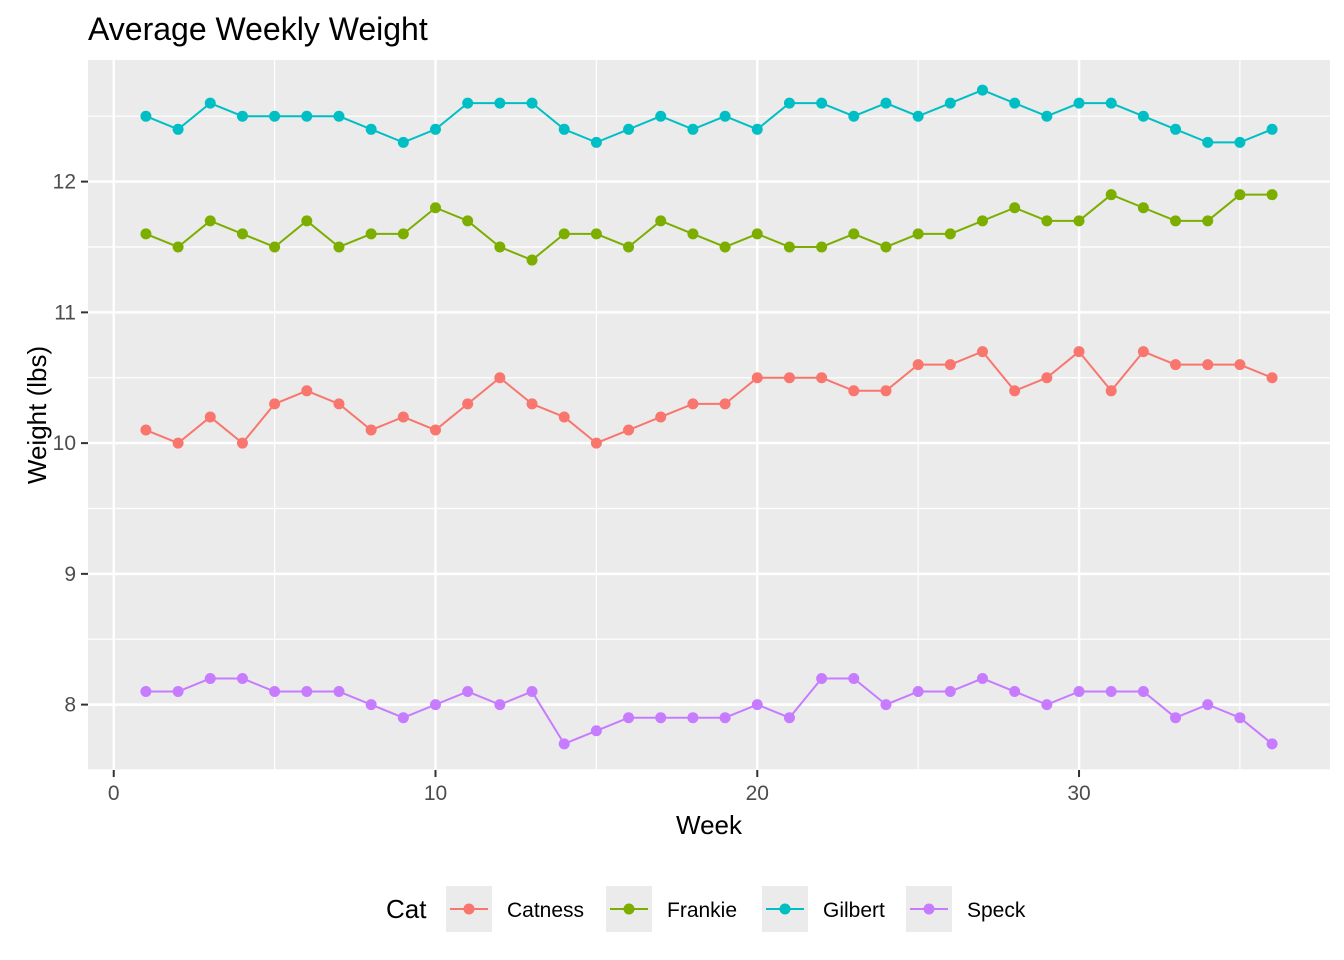 Image resolution: width=1344 pixels, height=960 pixels. What do you see at coordinates (64, 182) in the screenshot?
I see `y-tick-label: 12` at bounding box center [64, 182].